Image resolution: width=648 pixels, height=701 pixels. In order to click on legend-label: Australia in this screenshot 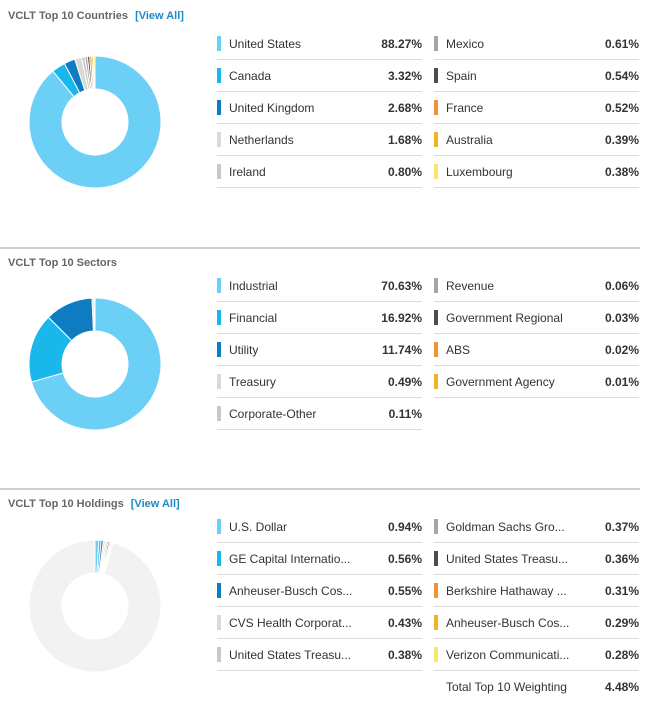, I will do `click(469, 140)`.